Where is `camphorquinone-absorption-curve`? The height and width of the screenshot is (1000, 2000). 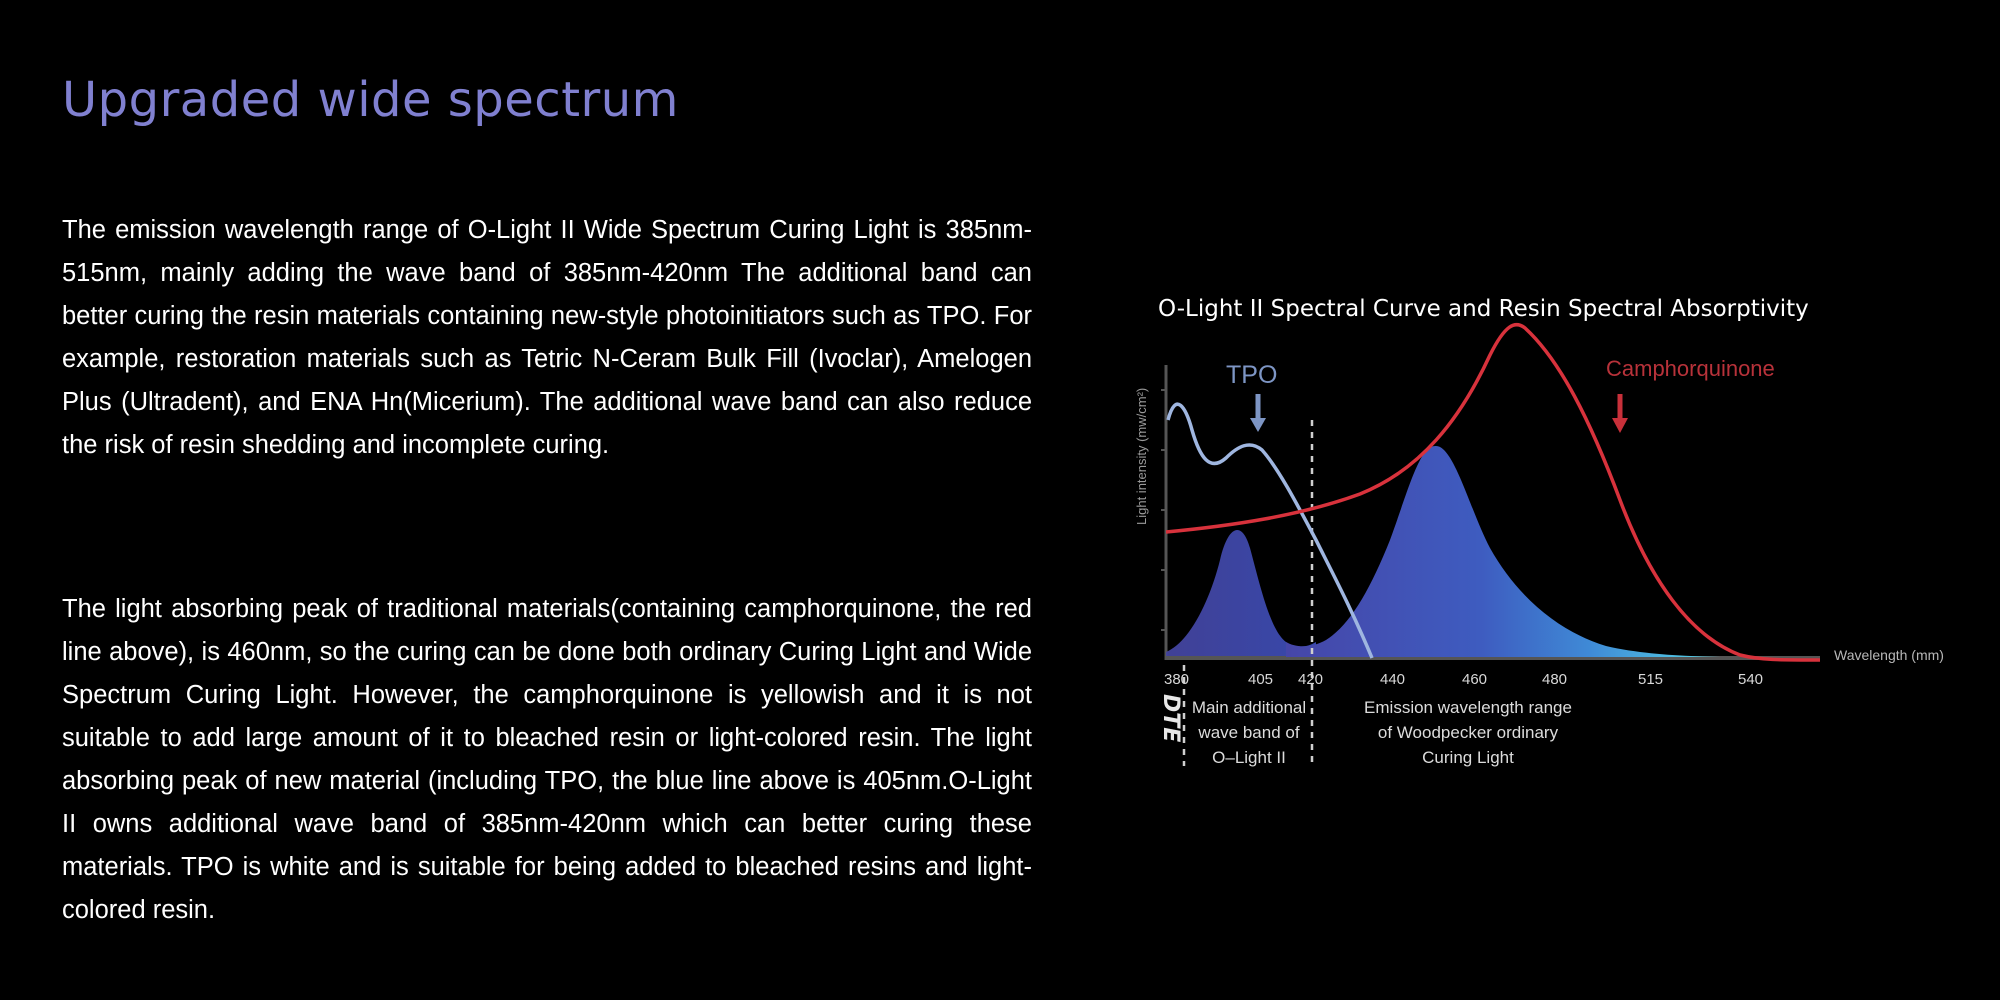
camphorquinone-absorption-curve is located at coordinates (1493, 492).